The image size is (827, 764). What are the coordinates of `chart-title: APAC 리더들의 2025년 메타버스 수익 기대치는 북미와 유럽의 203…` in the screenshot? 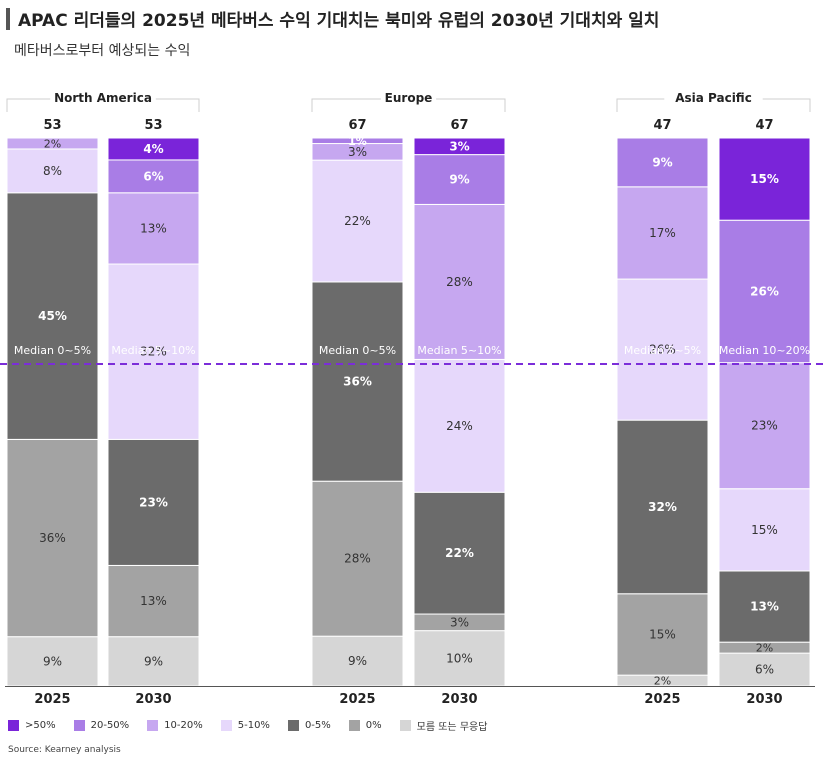 It's located at (339, 21).